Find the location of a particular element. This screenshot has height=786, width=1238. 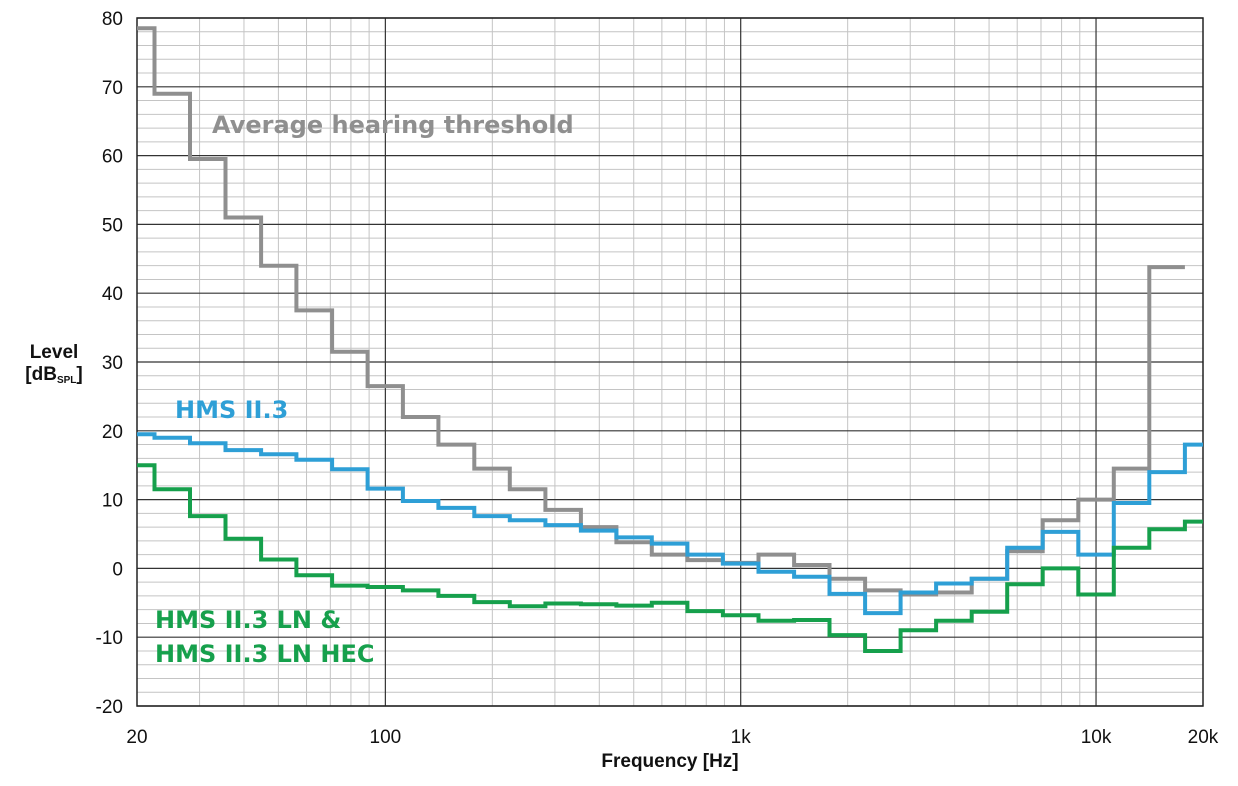

x-tick-labels: 20 100 1k 10k 20k is located at coordinates (672, 737).